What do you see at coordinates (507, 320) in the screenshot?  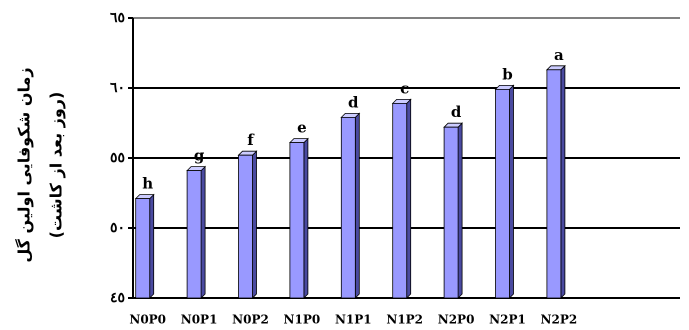 I see `x-tick-label: N2P1` at bounding box center [507, 320].